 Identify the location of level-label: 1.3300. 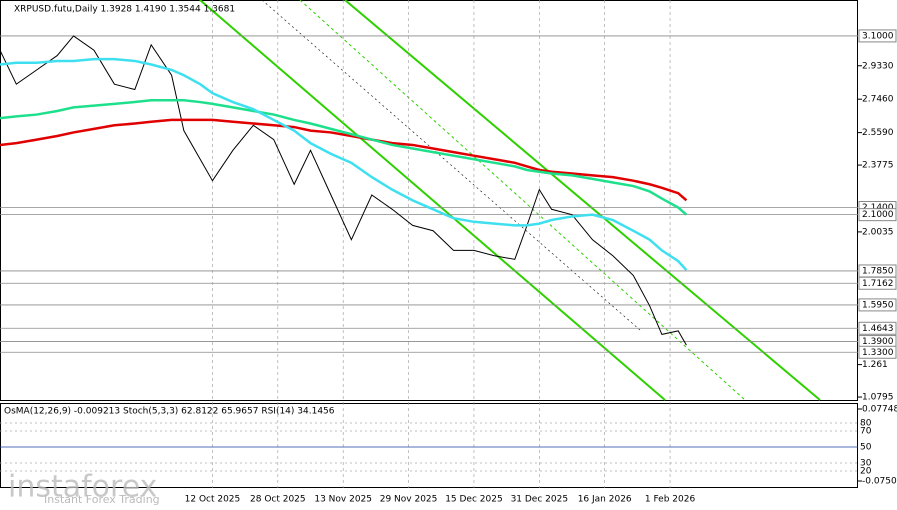
(878, 353).